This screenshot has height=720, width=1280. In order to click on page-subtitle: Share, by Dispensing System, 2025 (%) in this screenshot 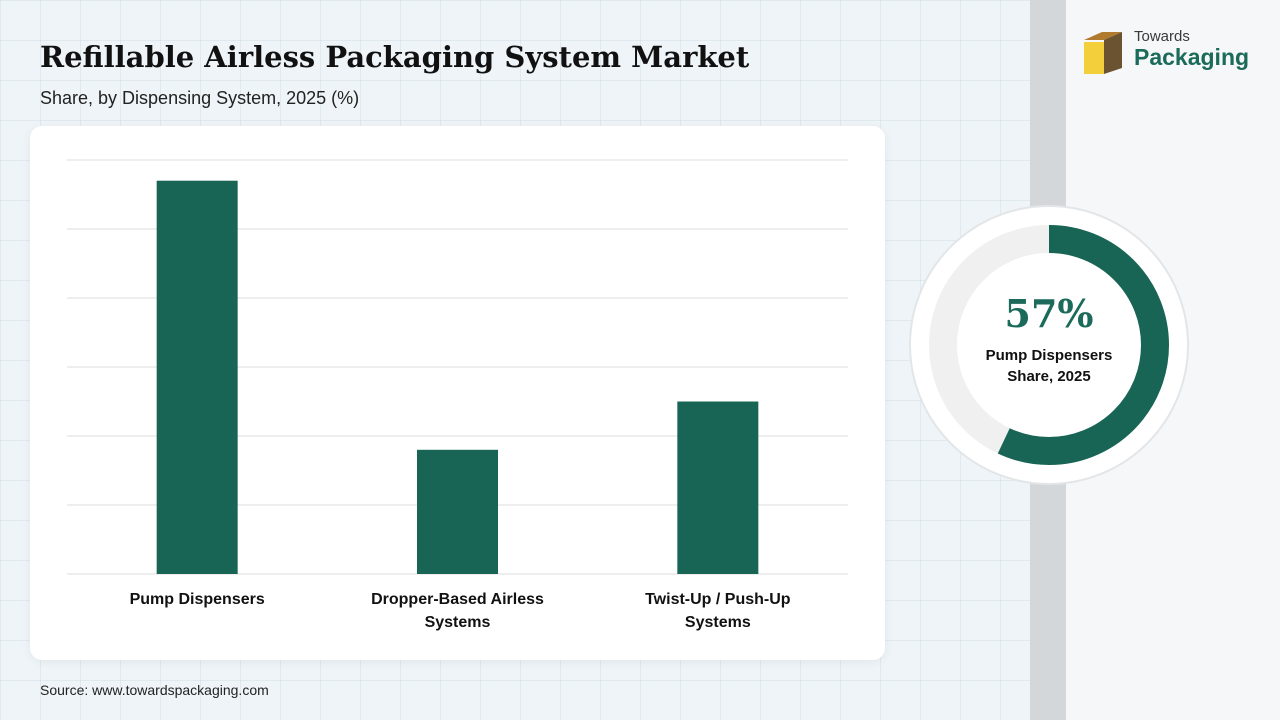, I will do `click(200, 98)`.